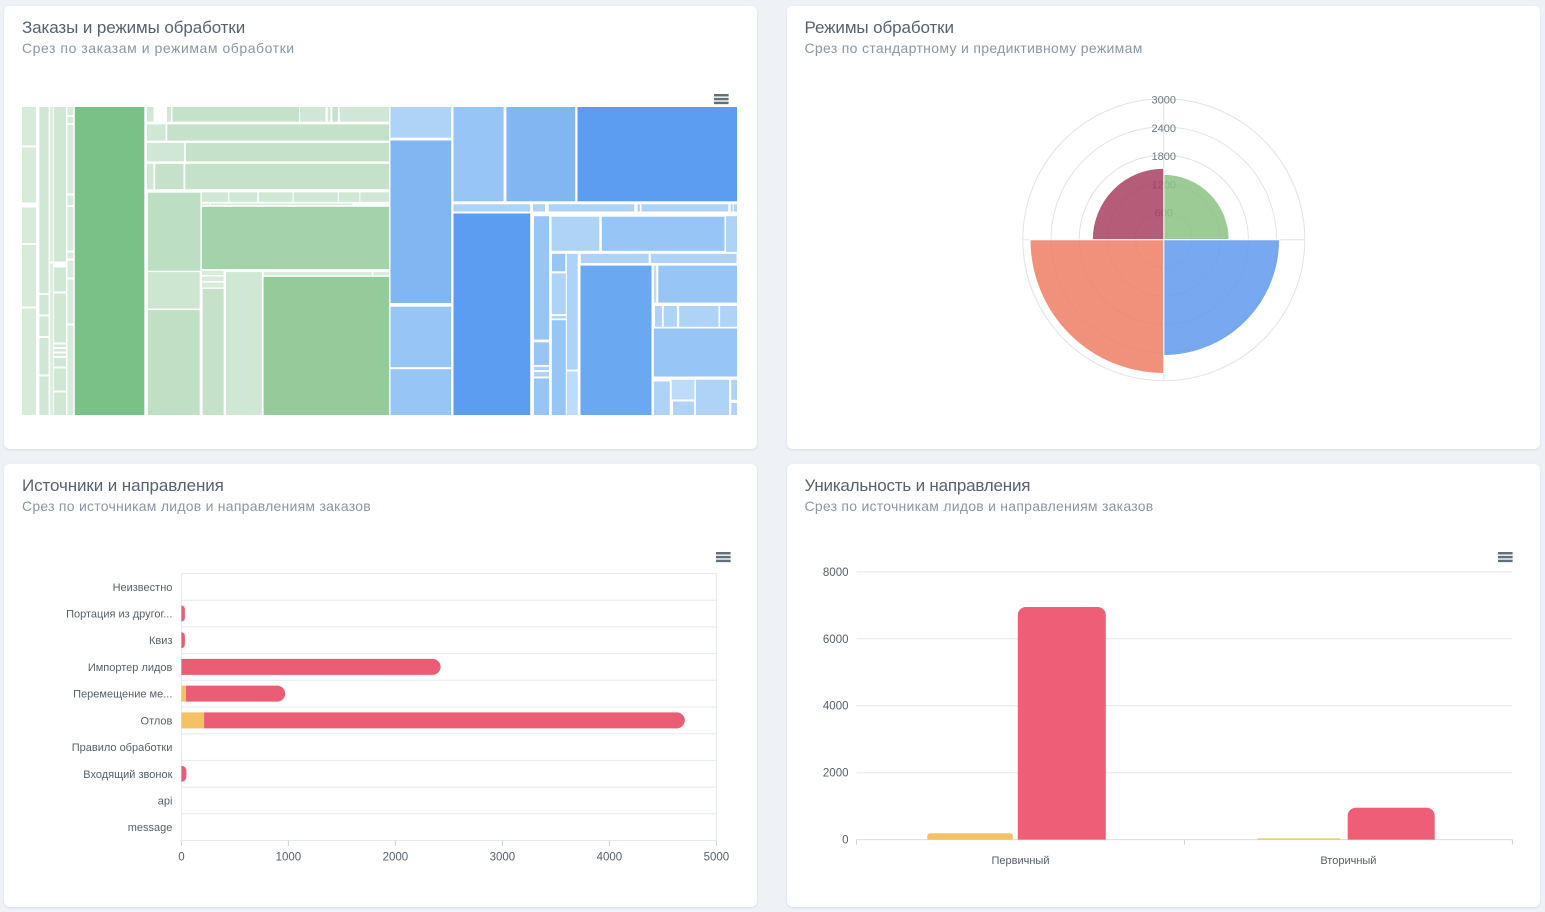 This screenshot has height=912, width=1545. I want to click on svg-text: Отлов, so click(157, 721).